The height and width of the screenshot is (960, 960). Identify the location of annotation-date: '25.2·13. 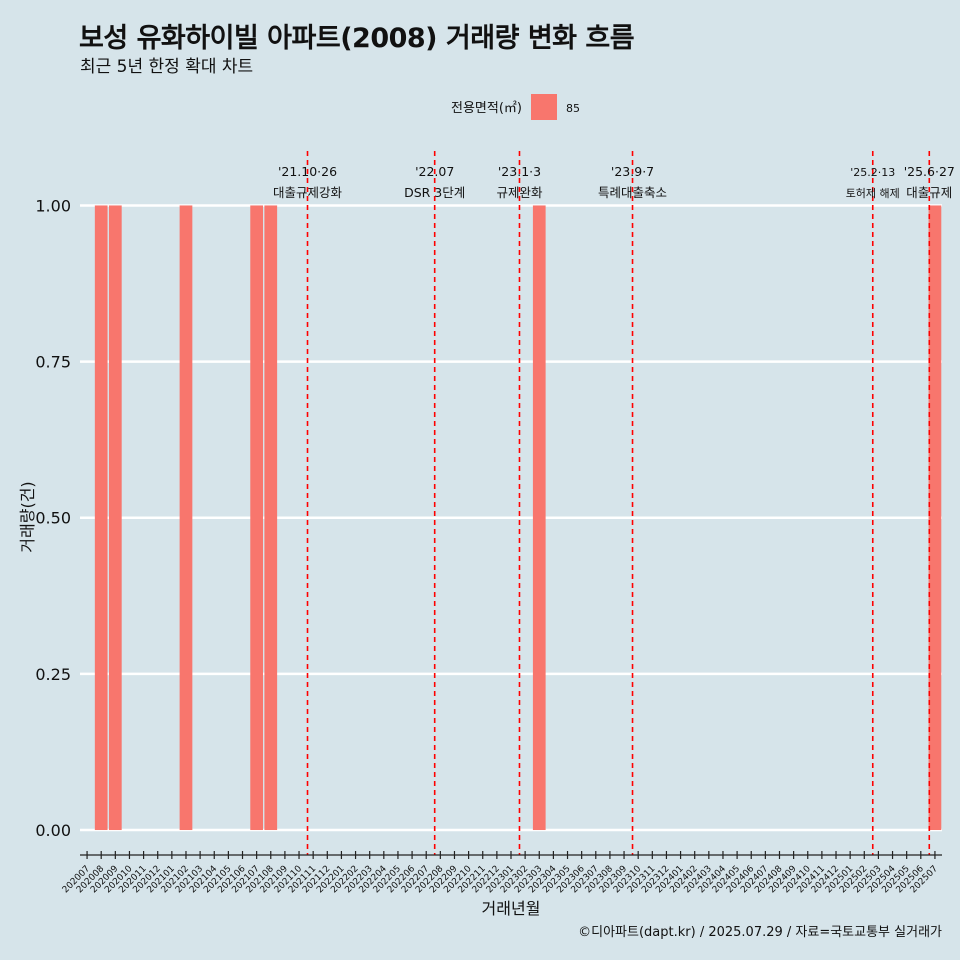
(872, 172).